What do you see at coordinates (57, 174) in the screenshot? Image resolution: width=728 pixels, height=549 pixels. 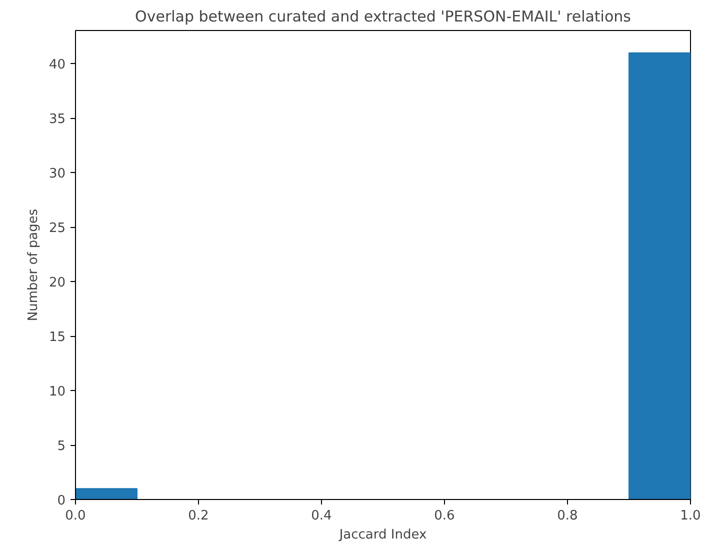 I see `y-tick-label: 30` at bounding box center [57, 174].